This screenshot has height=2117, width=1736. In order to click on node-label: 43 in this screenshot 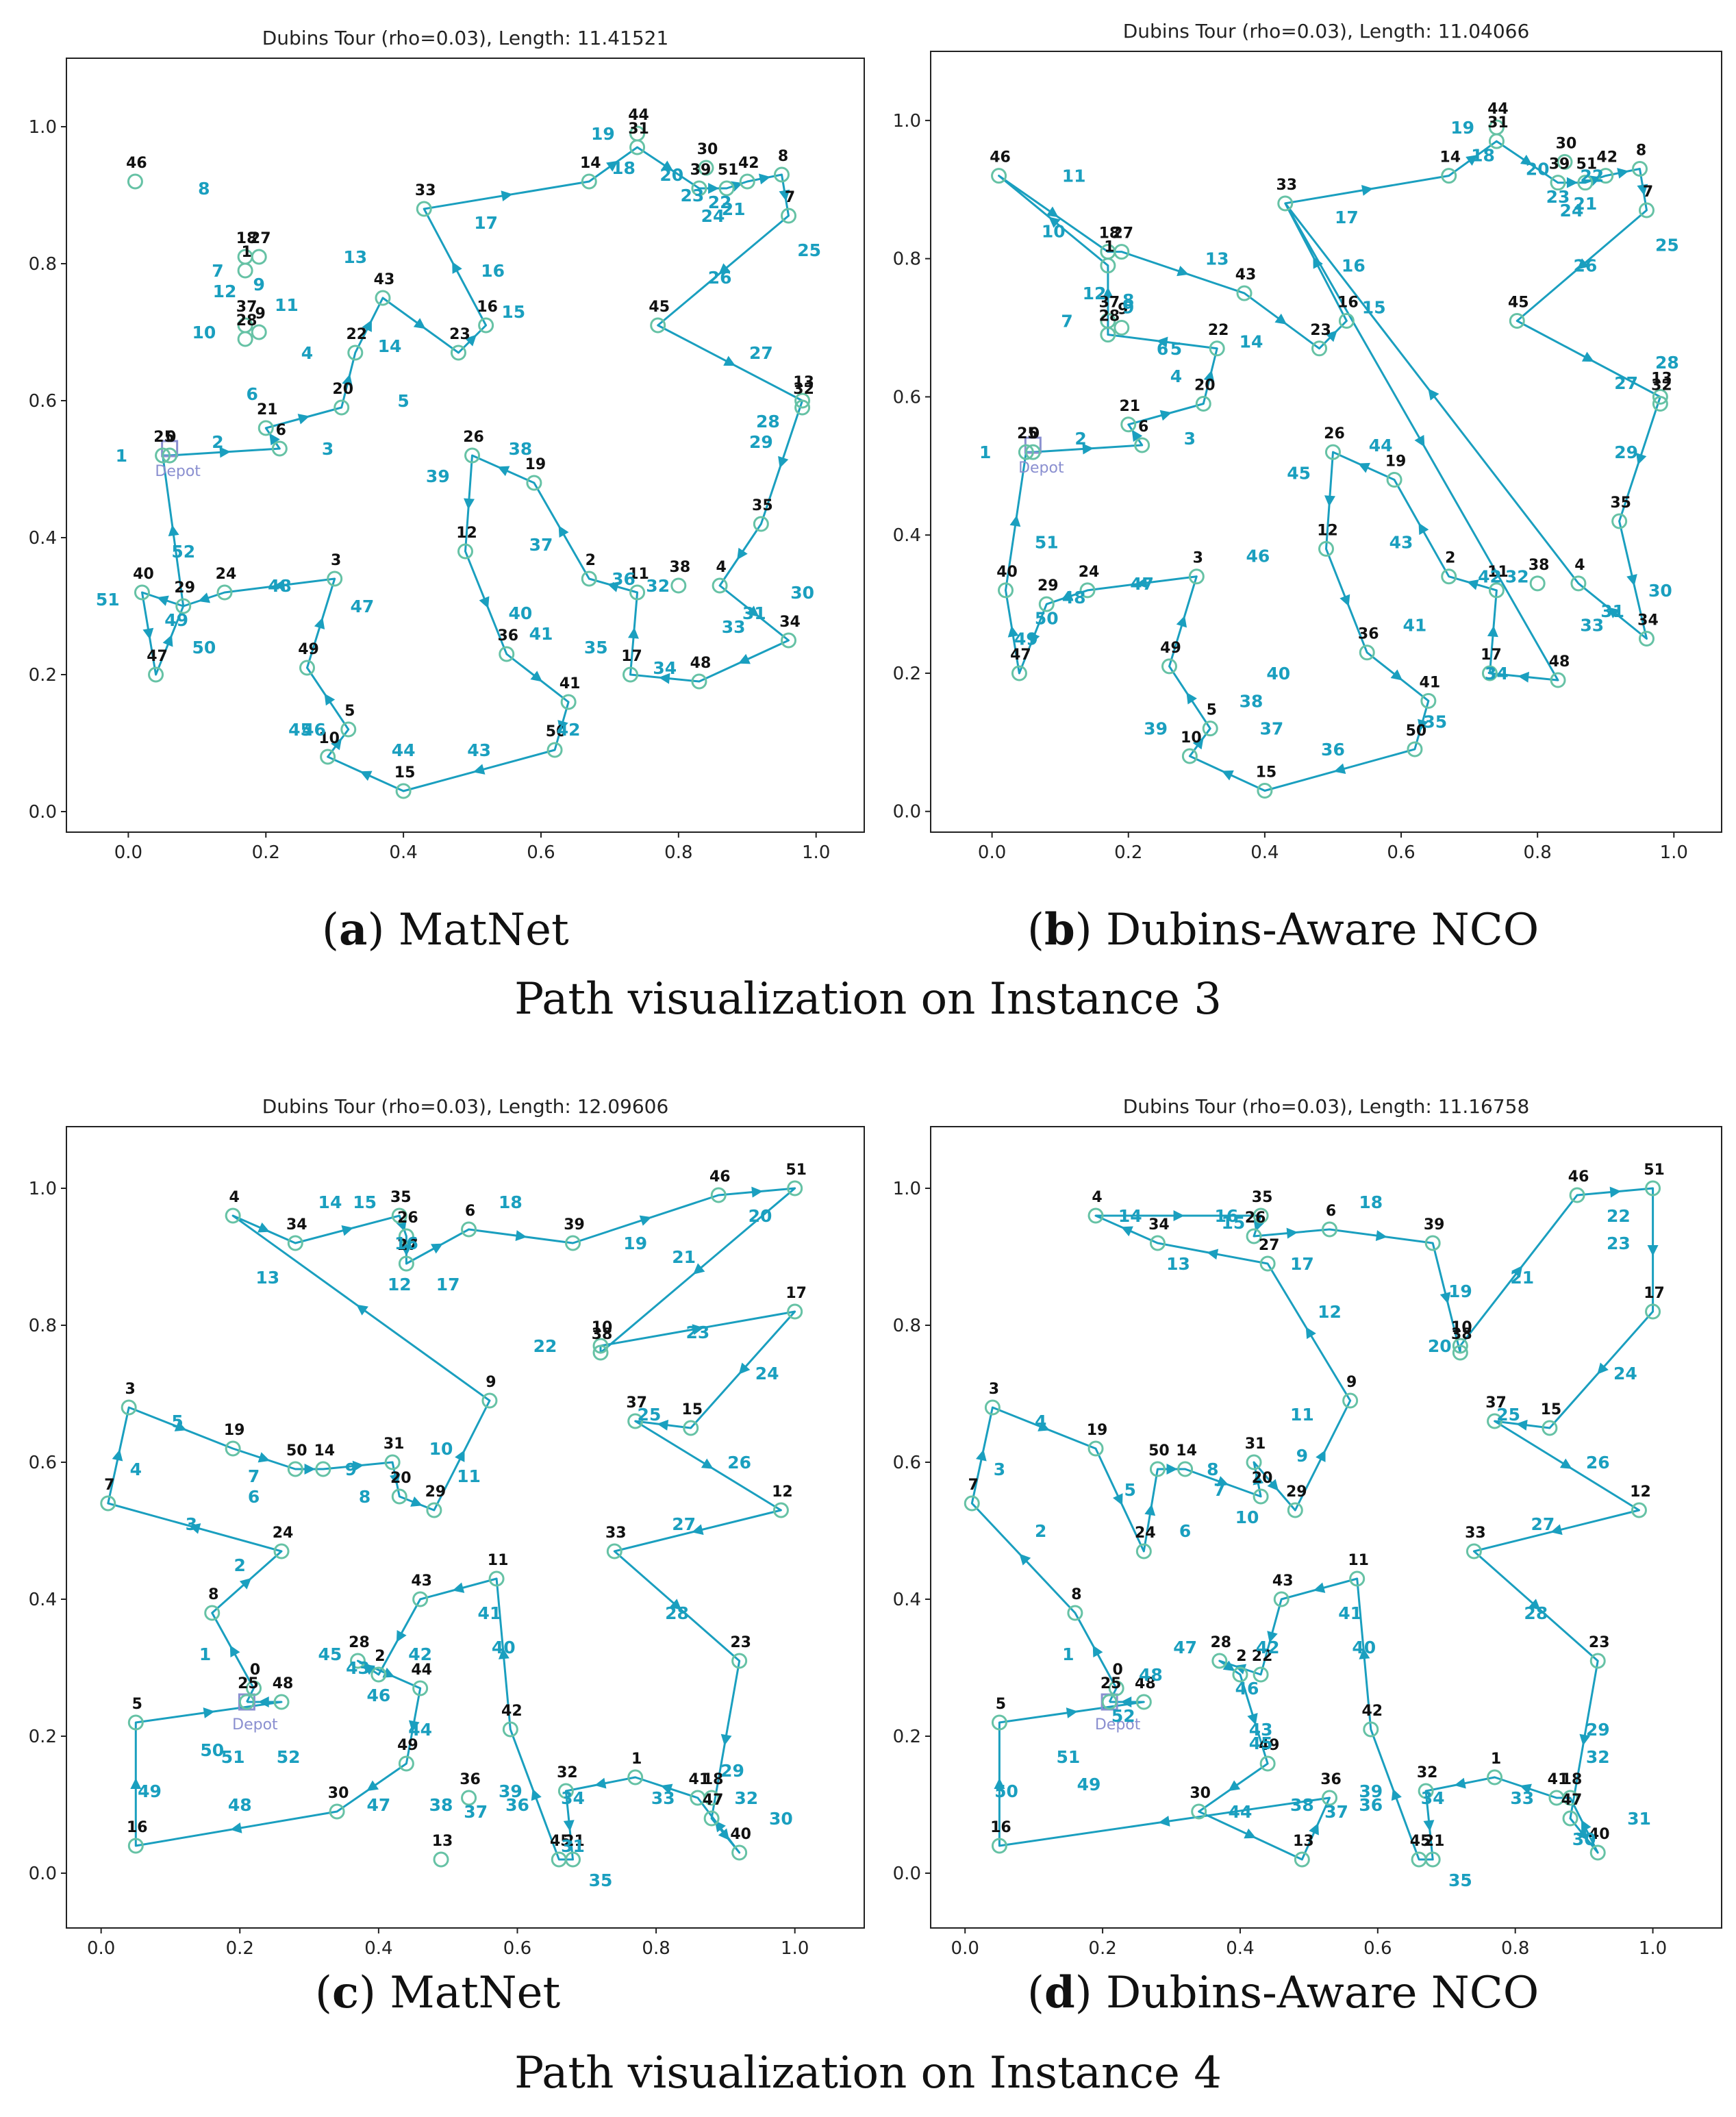, I will do `click(384, 279)`.